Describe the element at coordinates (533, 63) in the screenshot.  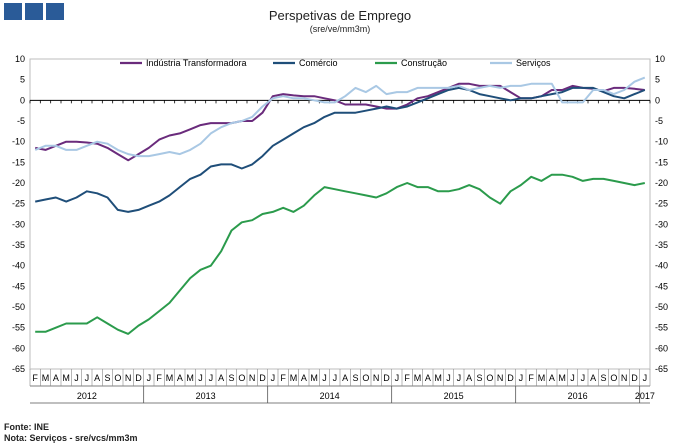
I see `legend-label: Serviços` at that location.